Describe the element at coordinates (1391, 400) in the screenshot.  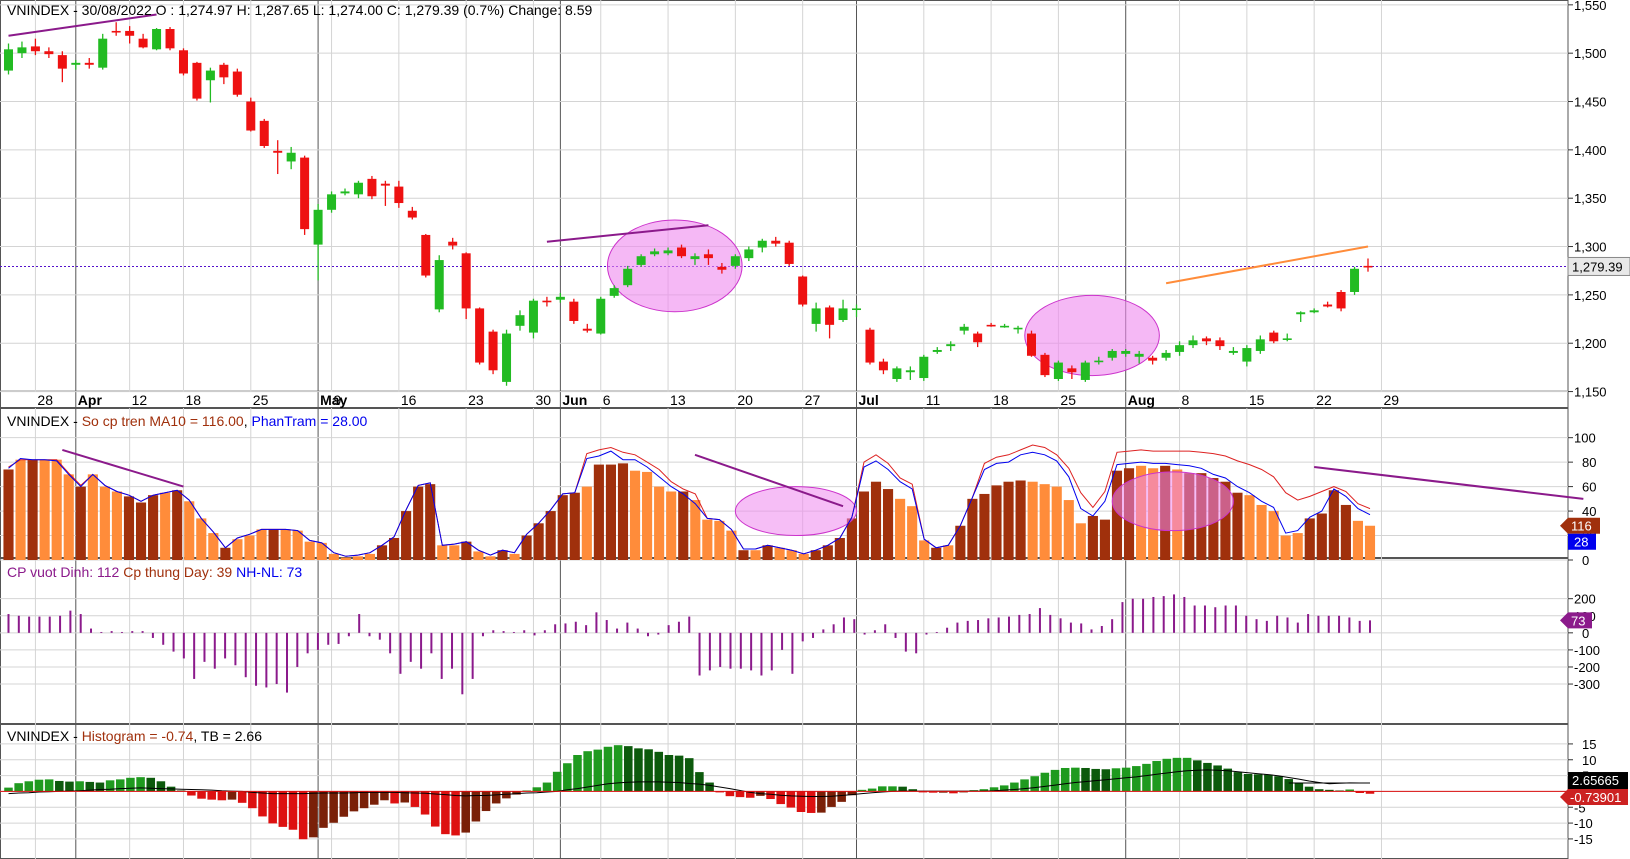
I see `x-tick-label: 29` at that location.